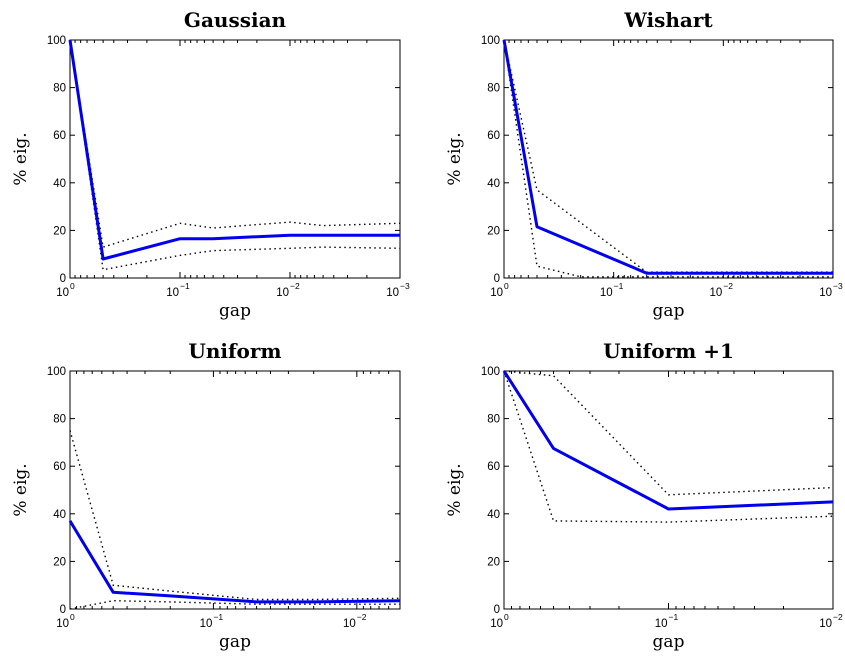 The image size is (845, 656). What do you see at coordinates (235, 20) in the screenshot?
I see `chart-title: Gaussian` at bounding box center [235, 20].